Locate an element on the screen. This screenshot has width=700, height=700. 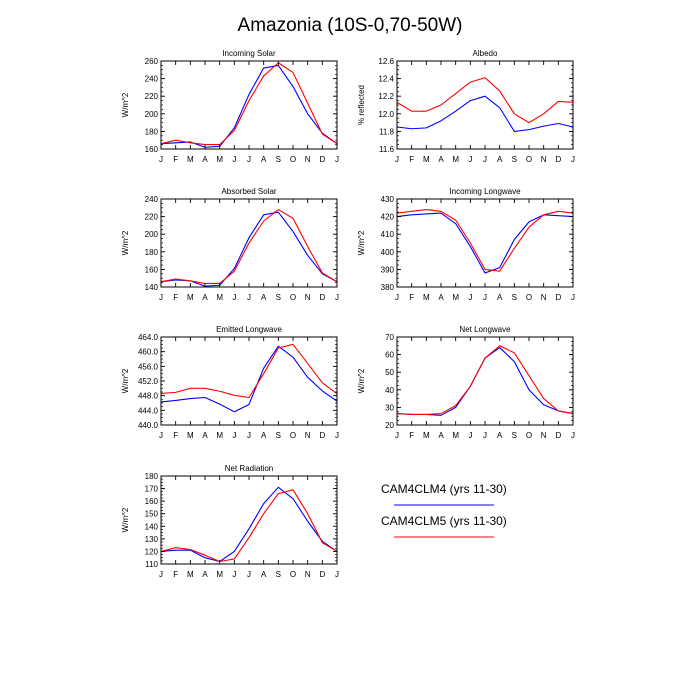
y-tick-label: 380 is located at coordinates (388, 287).